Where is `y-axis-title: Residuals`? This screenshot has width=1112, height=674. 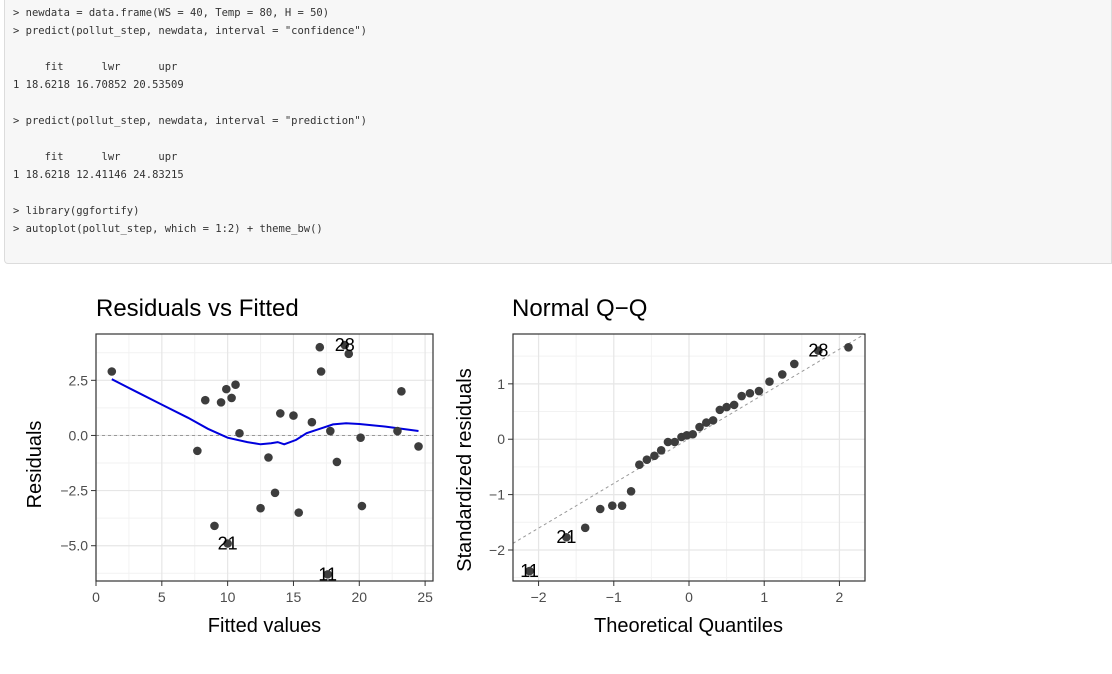 y-axis-title: Residuals is located at coordinates (35, 465).